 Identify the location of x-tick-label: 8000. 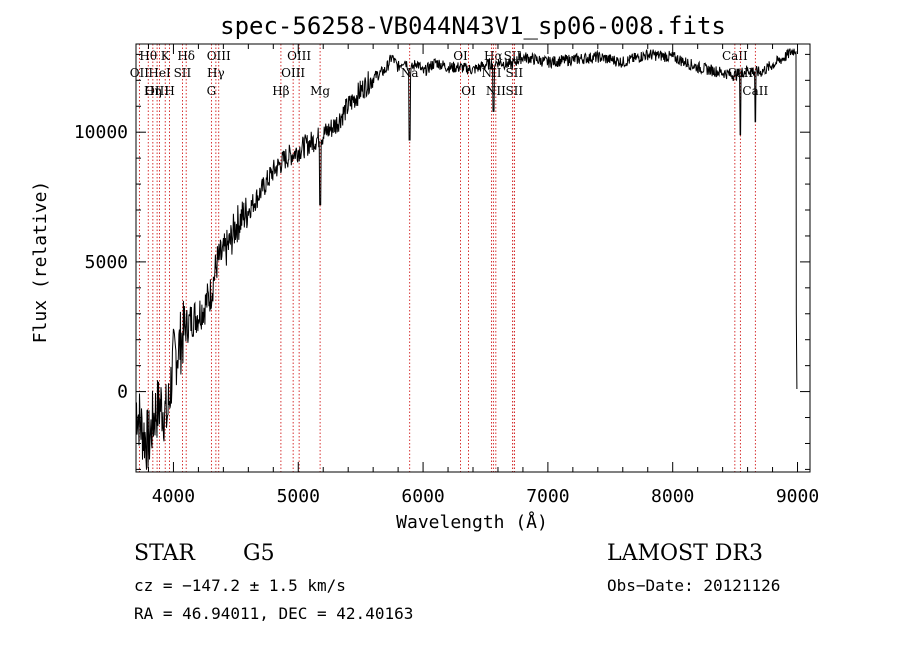
(672, 496).